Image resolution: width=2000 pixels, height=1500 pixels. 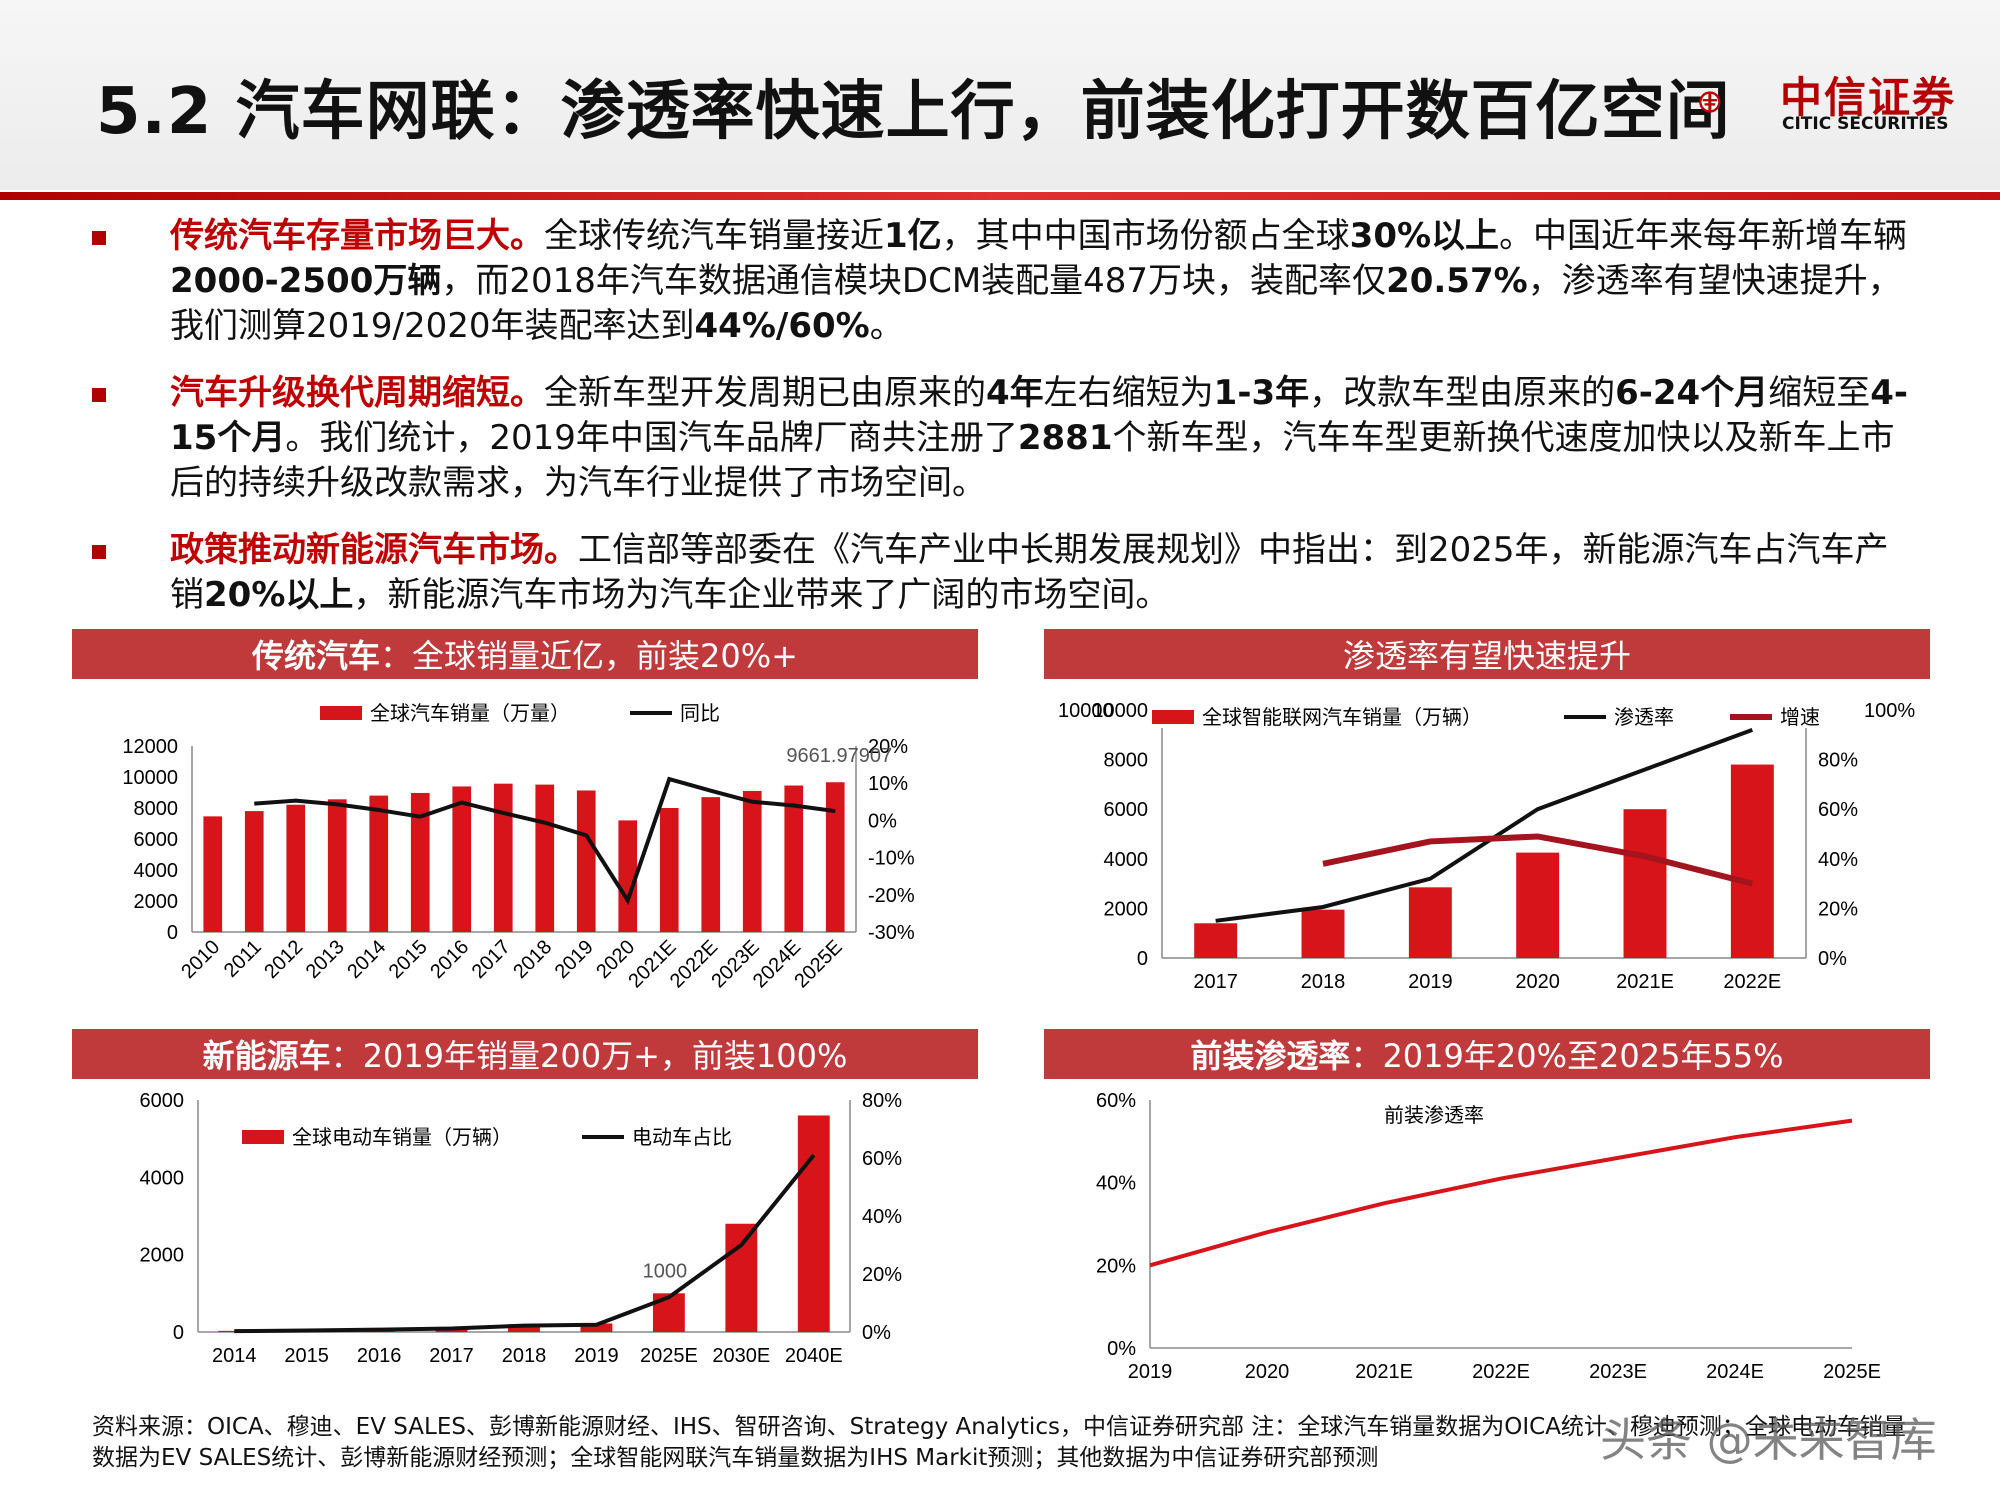 I want to click on x-tick-label: 2016, so click(x=379, y=1356).